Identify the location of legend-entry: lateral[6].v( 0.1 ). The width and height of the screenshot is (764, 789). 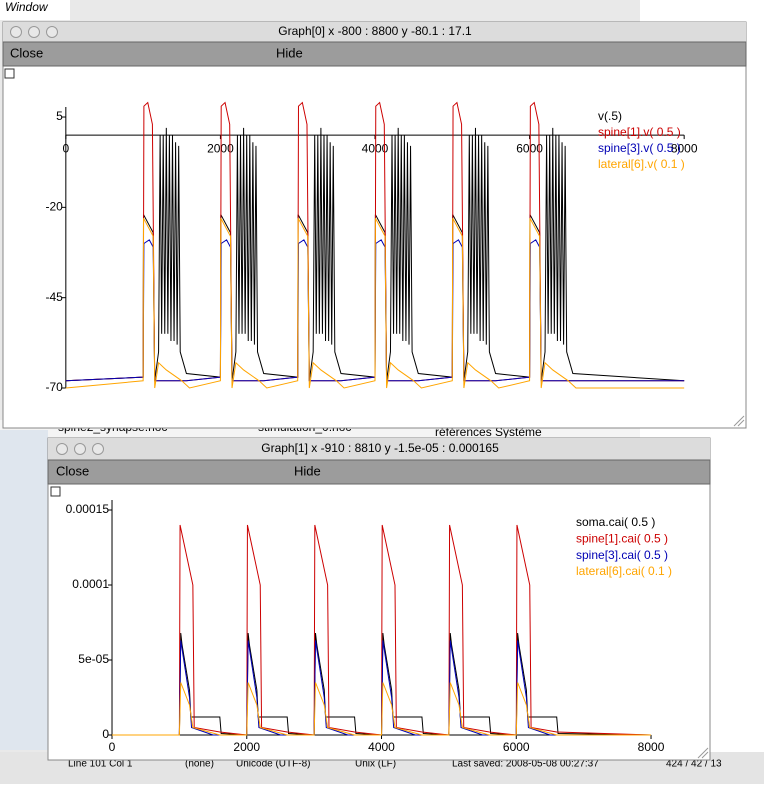
(641, 164).